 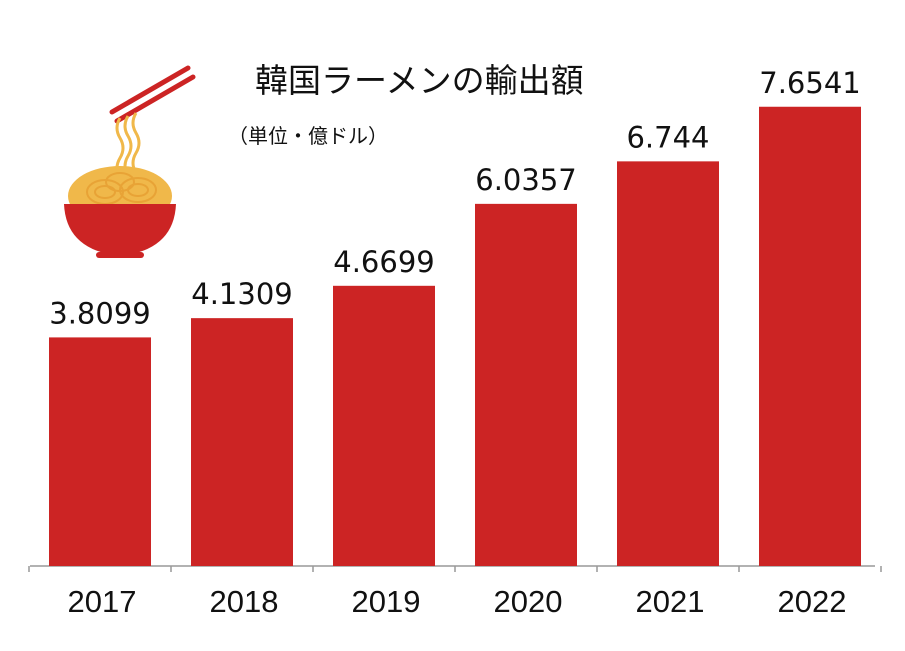 I want to click on value-label-2022: 7.6541, so click(x=809, y=83).